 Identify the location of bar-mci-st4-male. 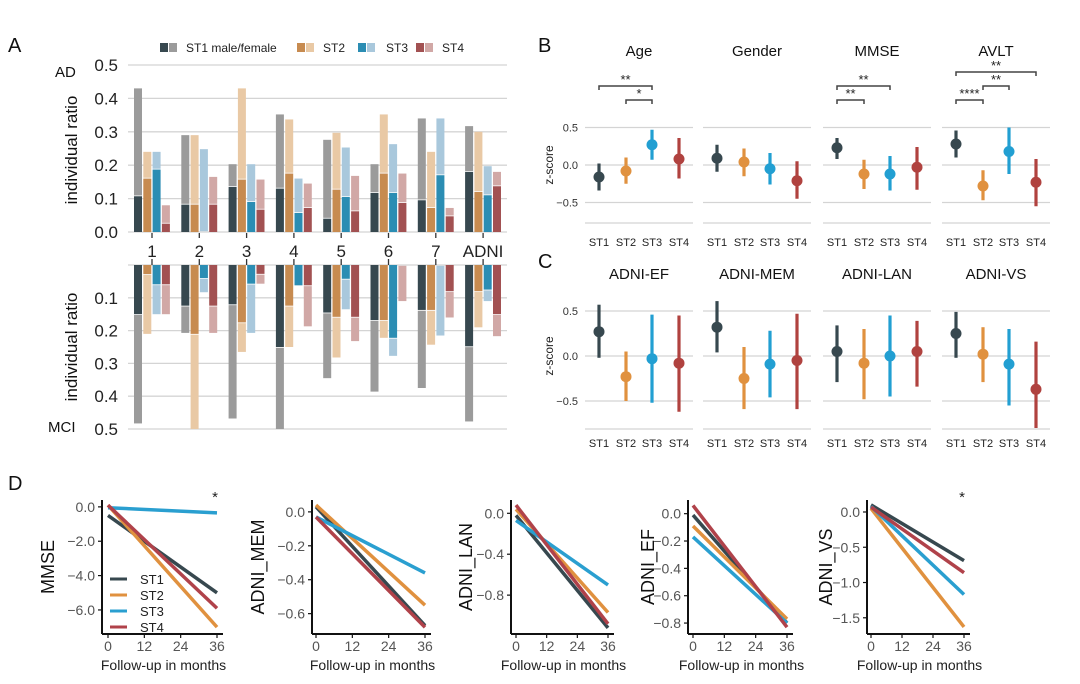
(355, 291).